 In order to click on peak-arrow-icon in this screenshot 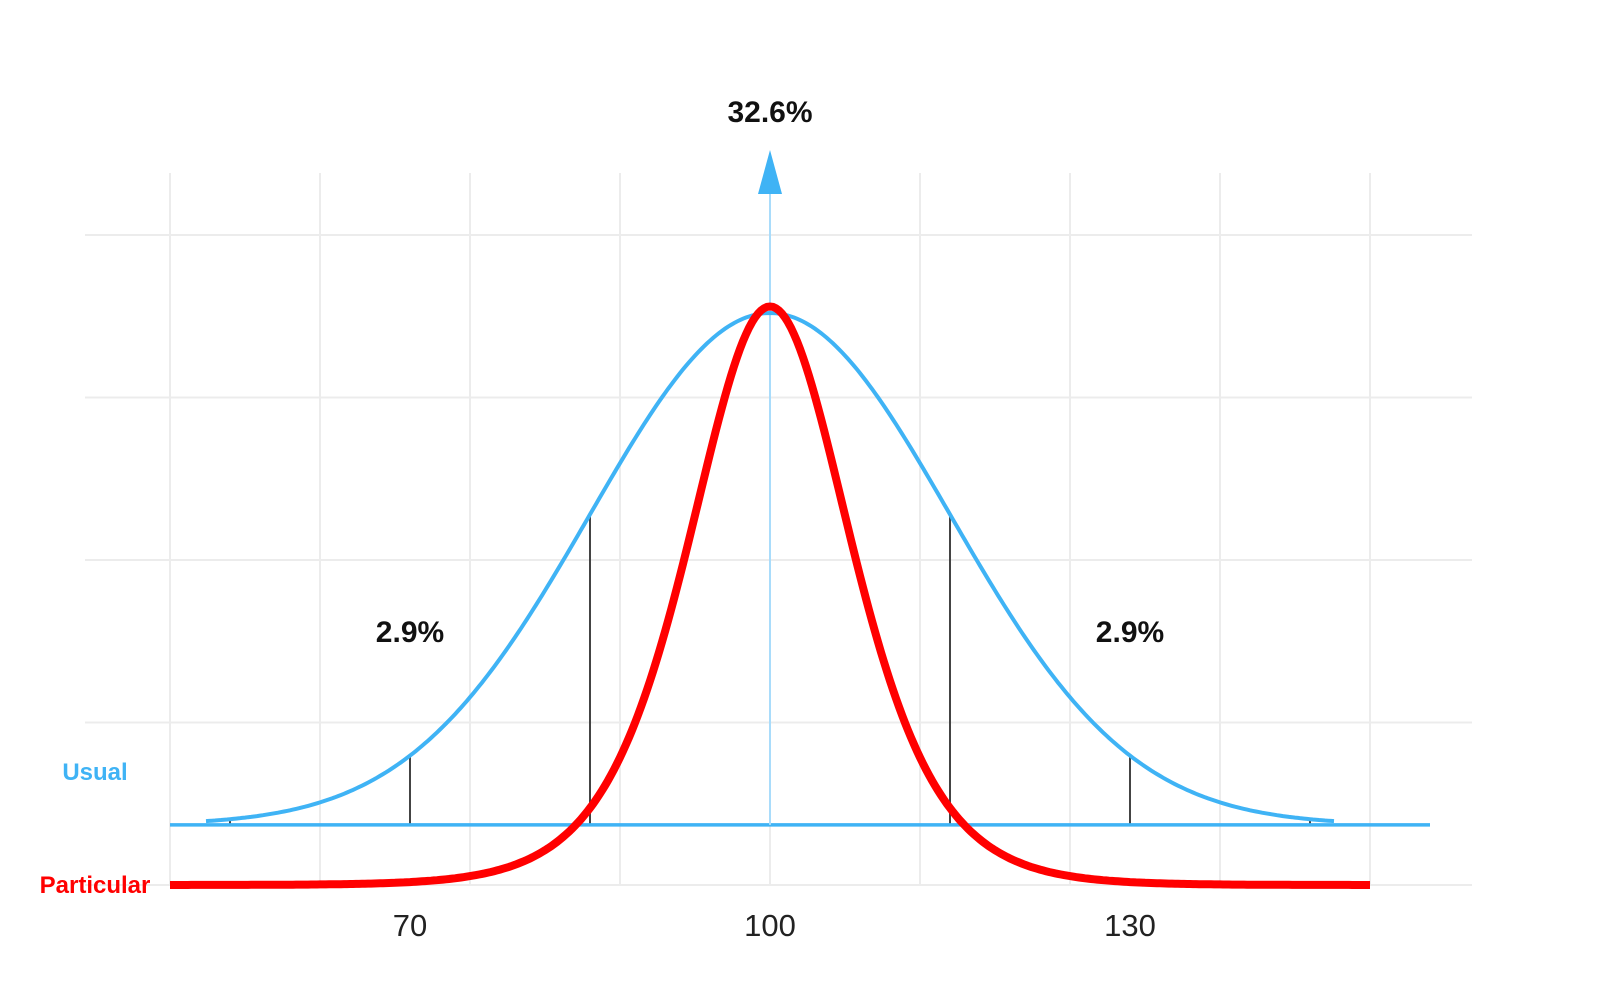, I will do `click(770, 172)`.